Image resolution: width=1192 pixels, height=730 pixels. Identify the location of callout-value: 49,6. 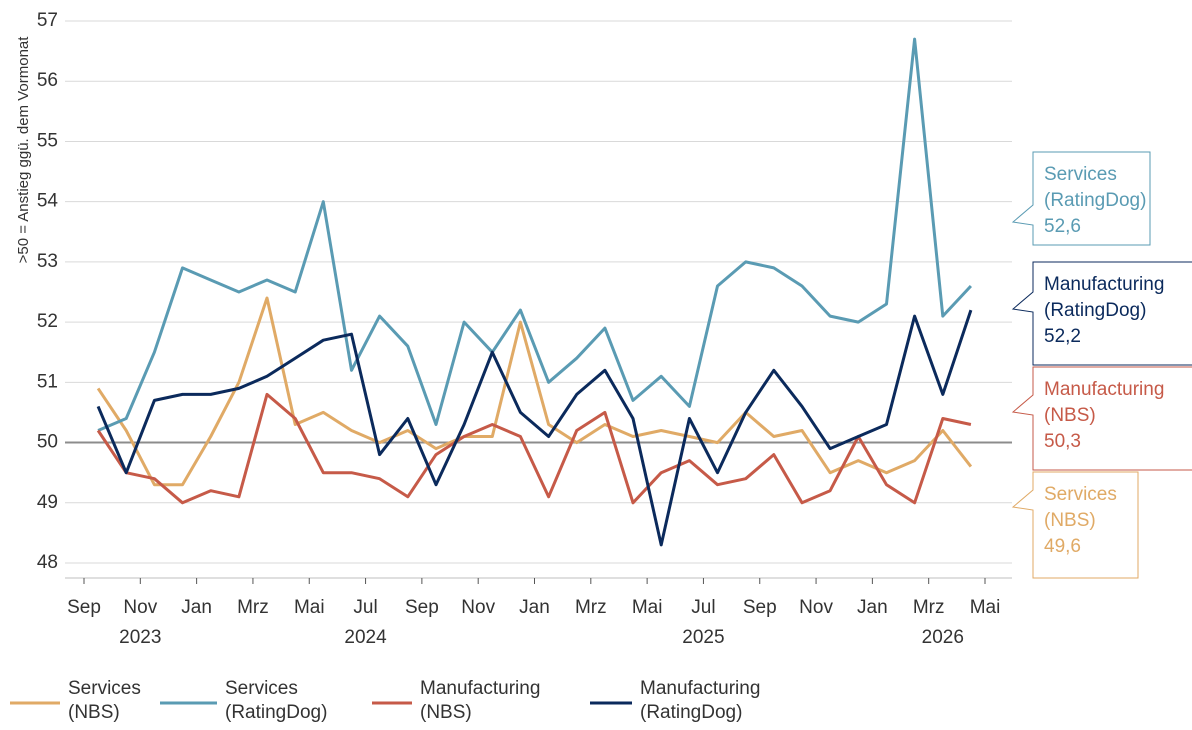
(1062, 546).